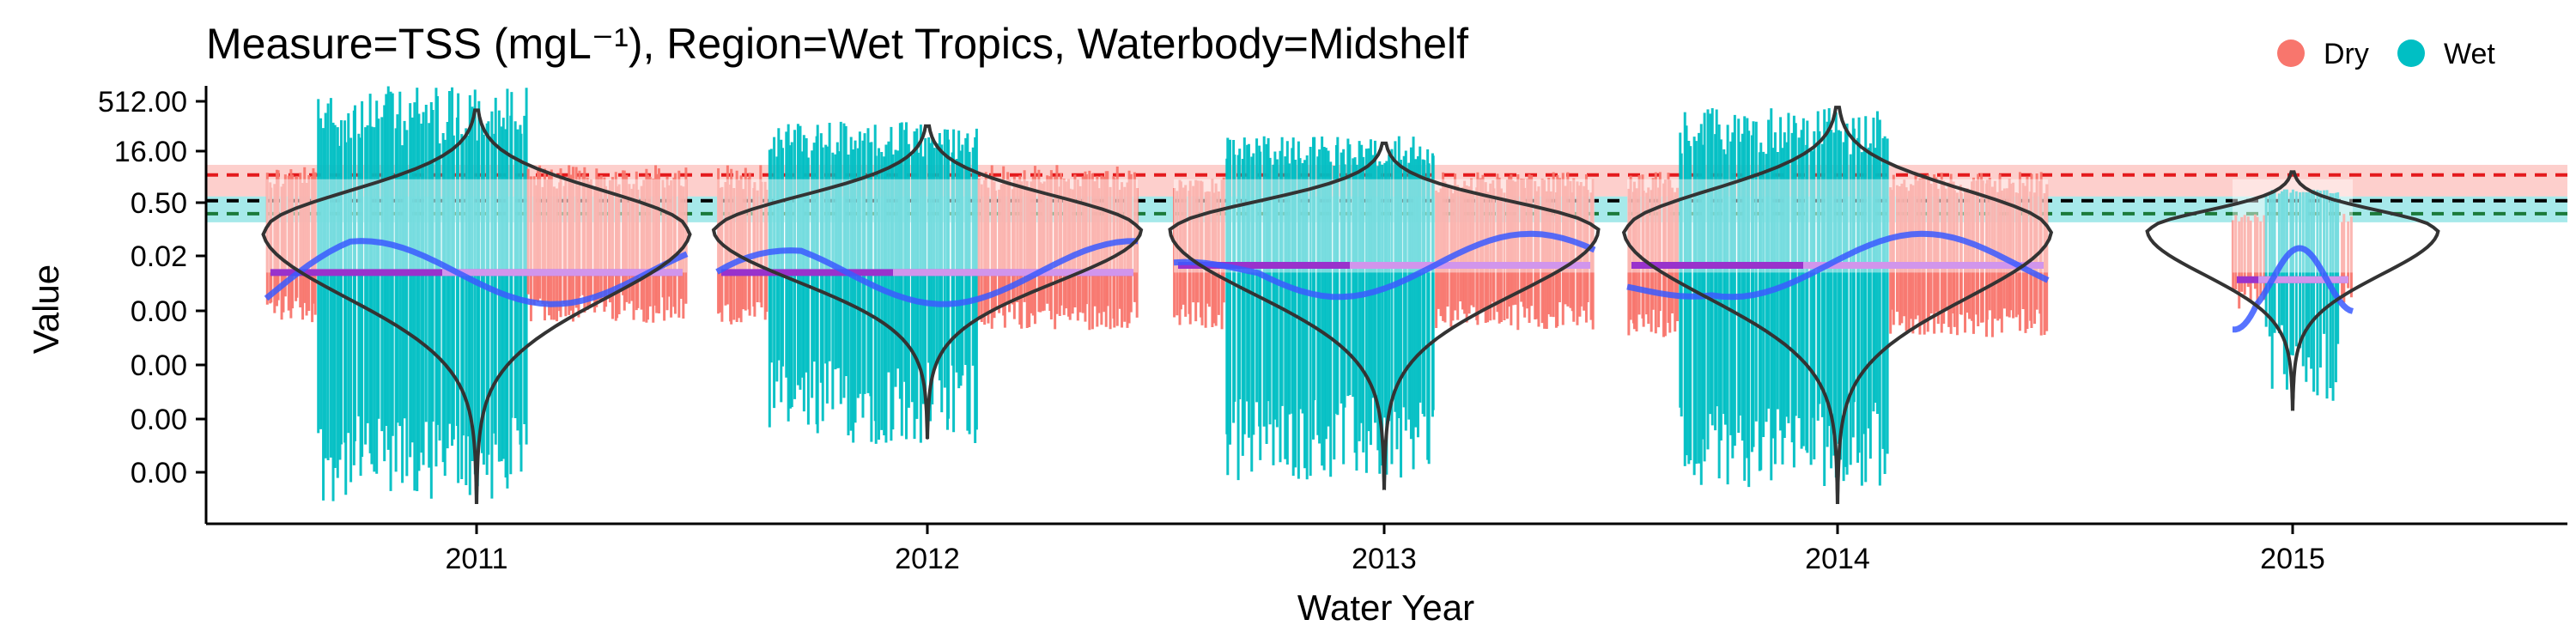  Describe the element at coordinates (2291, 53) in the screenshot. I see `legend-dry-swatch` at that location.